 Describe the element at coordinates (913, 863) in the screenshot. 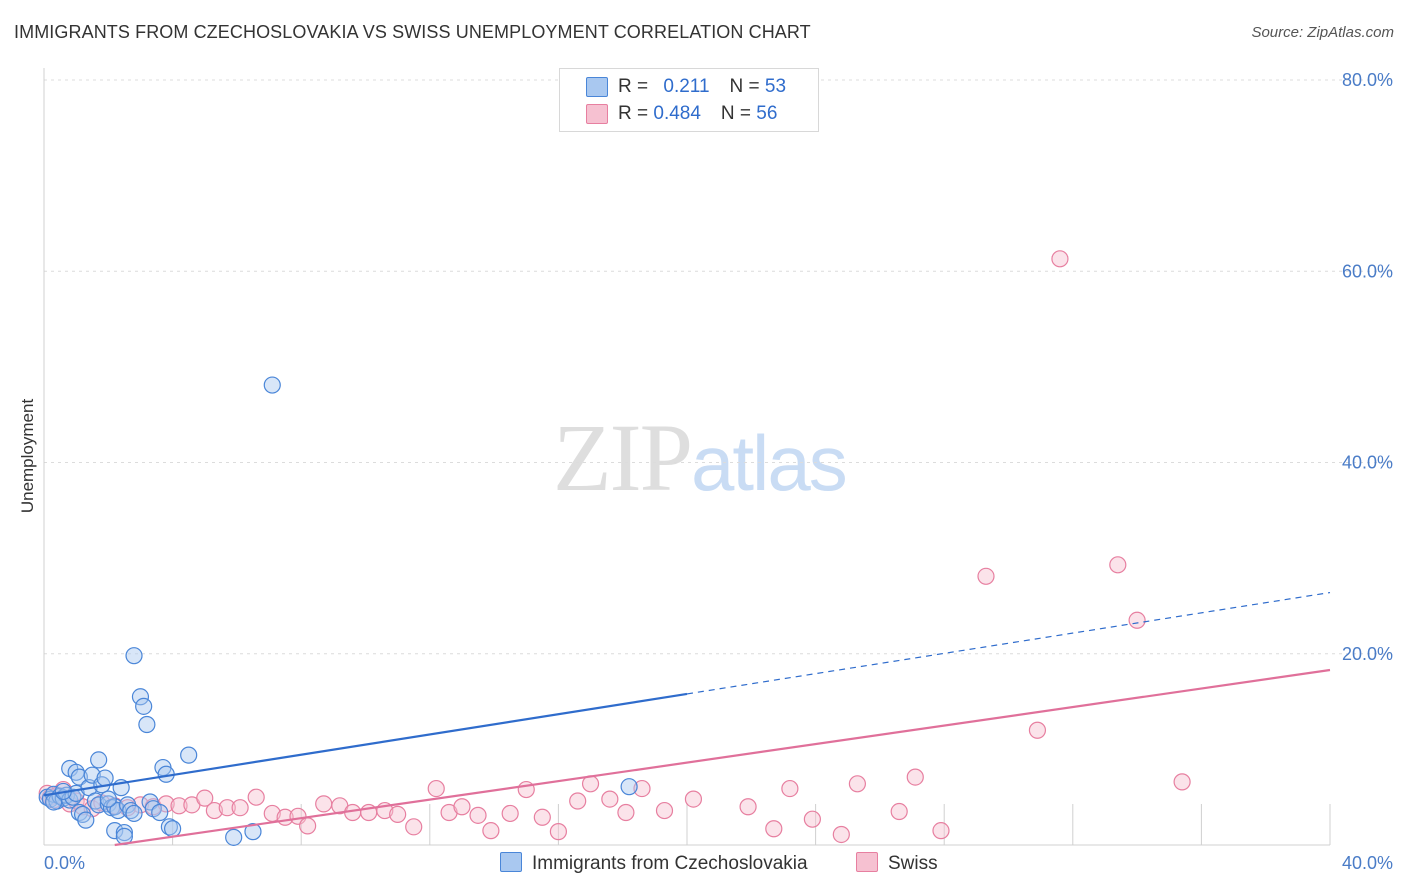

I see `bottom-legend-label: Swiss` at that location.